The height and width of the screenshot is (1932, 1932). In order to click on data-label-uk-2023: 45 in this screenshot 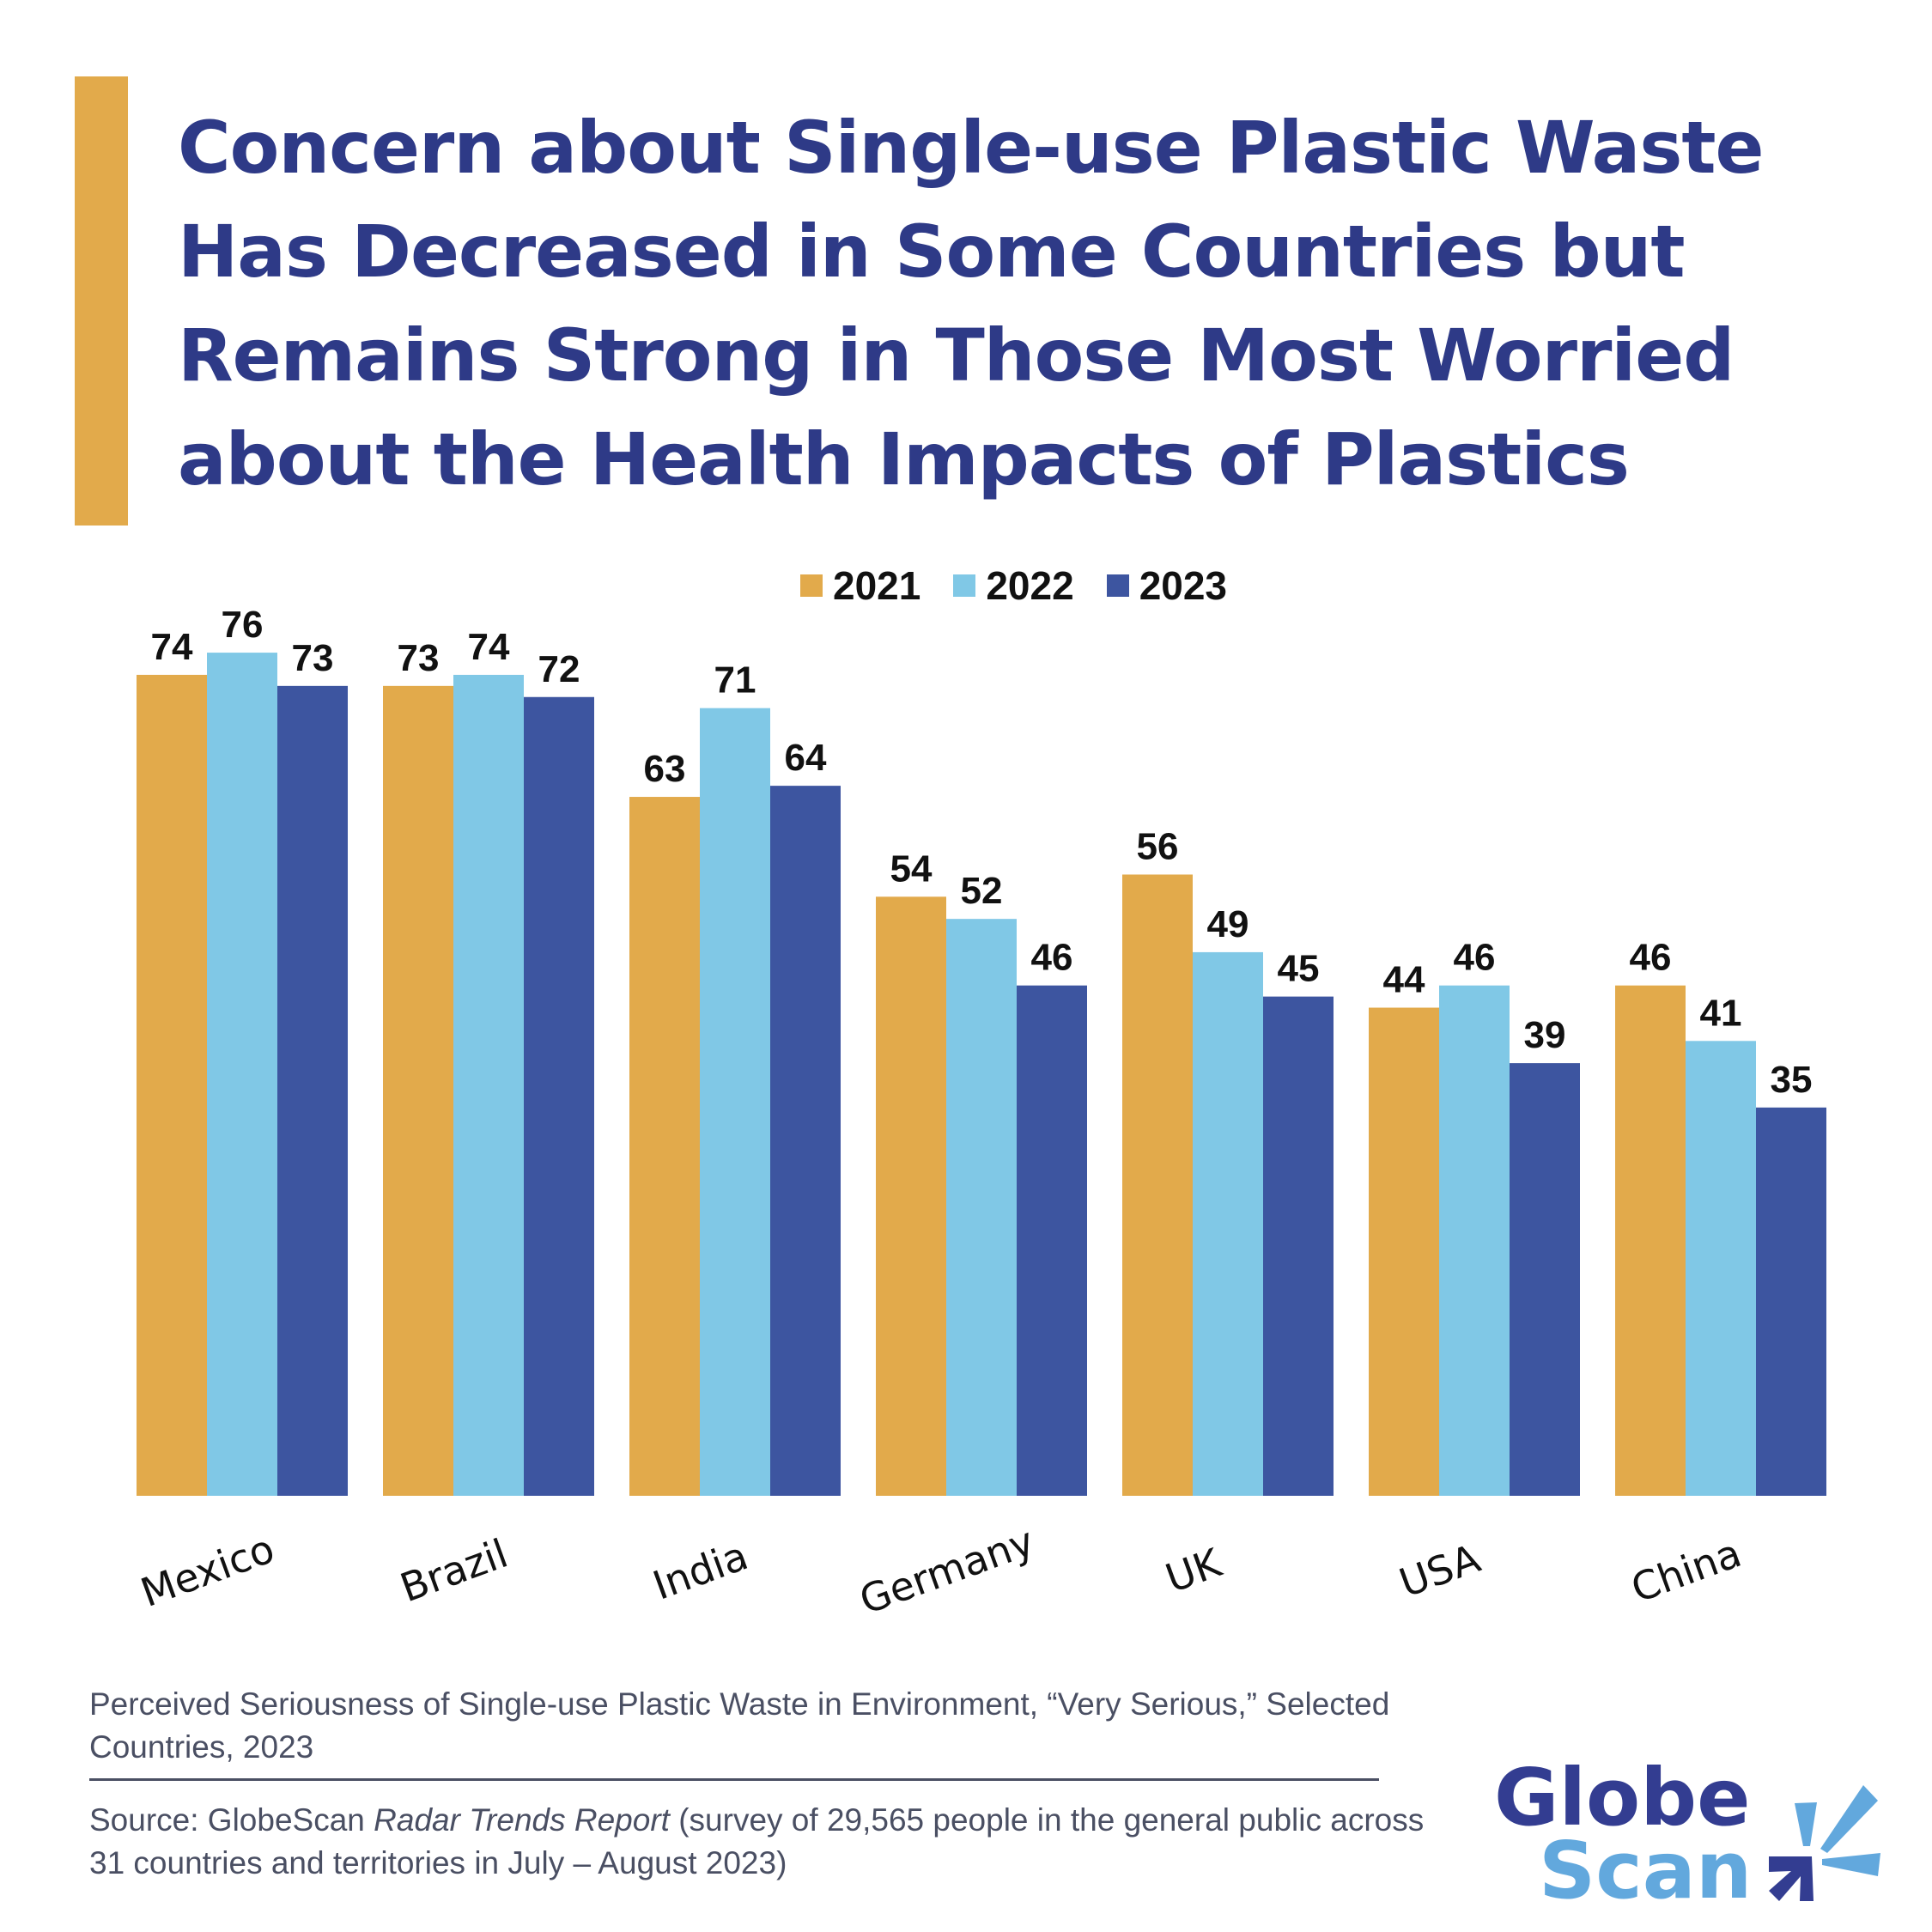, I will do `click(1299, 969)`.